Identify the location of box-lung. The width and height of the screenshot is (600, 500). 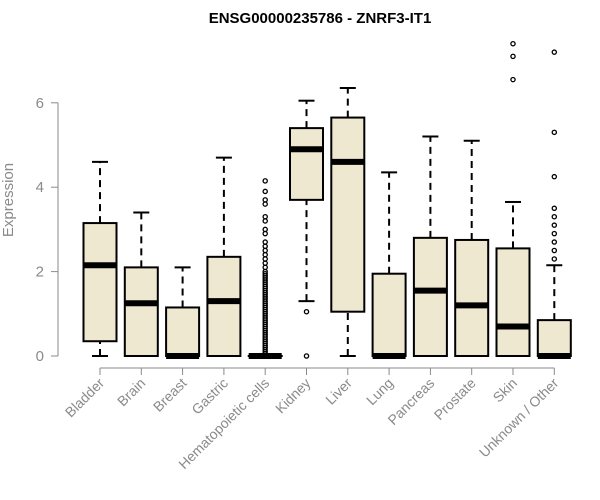
(389, 265).